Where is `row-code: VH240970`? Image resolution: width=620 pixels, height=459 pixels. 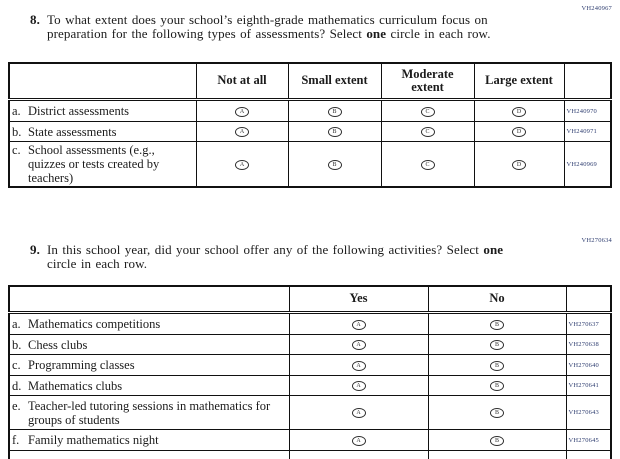
row-code: VH240970 is located at coordinates (587, 111).